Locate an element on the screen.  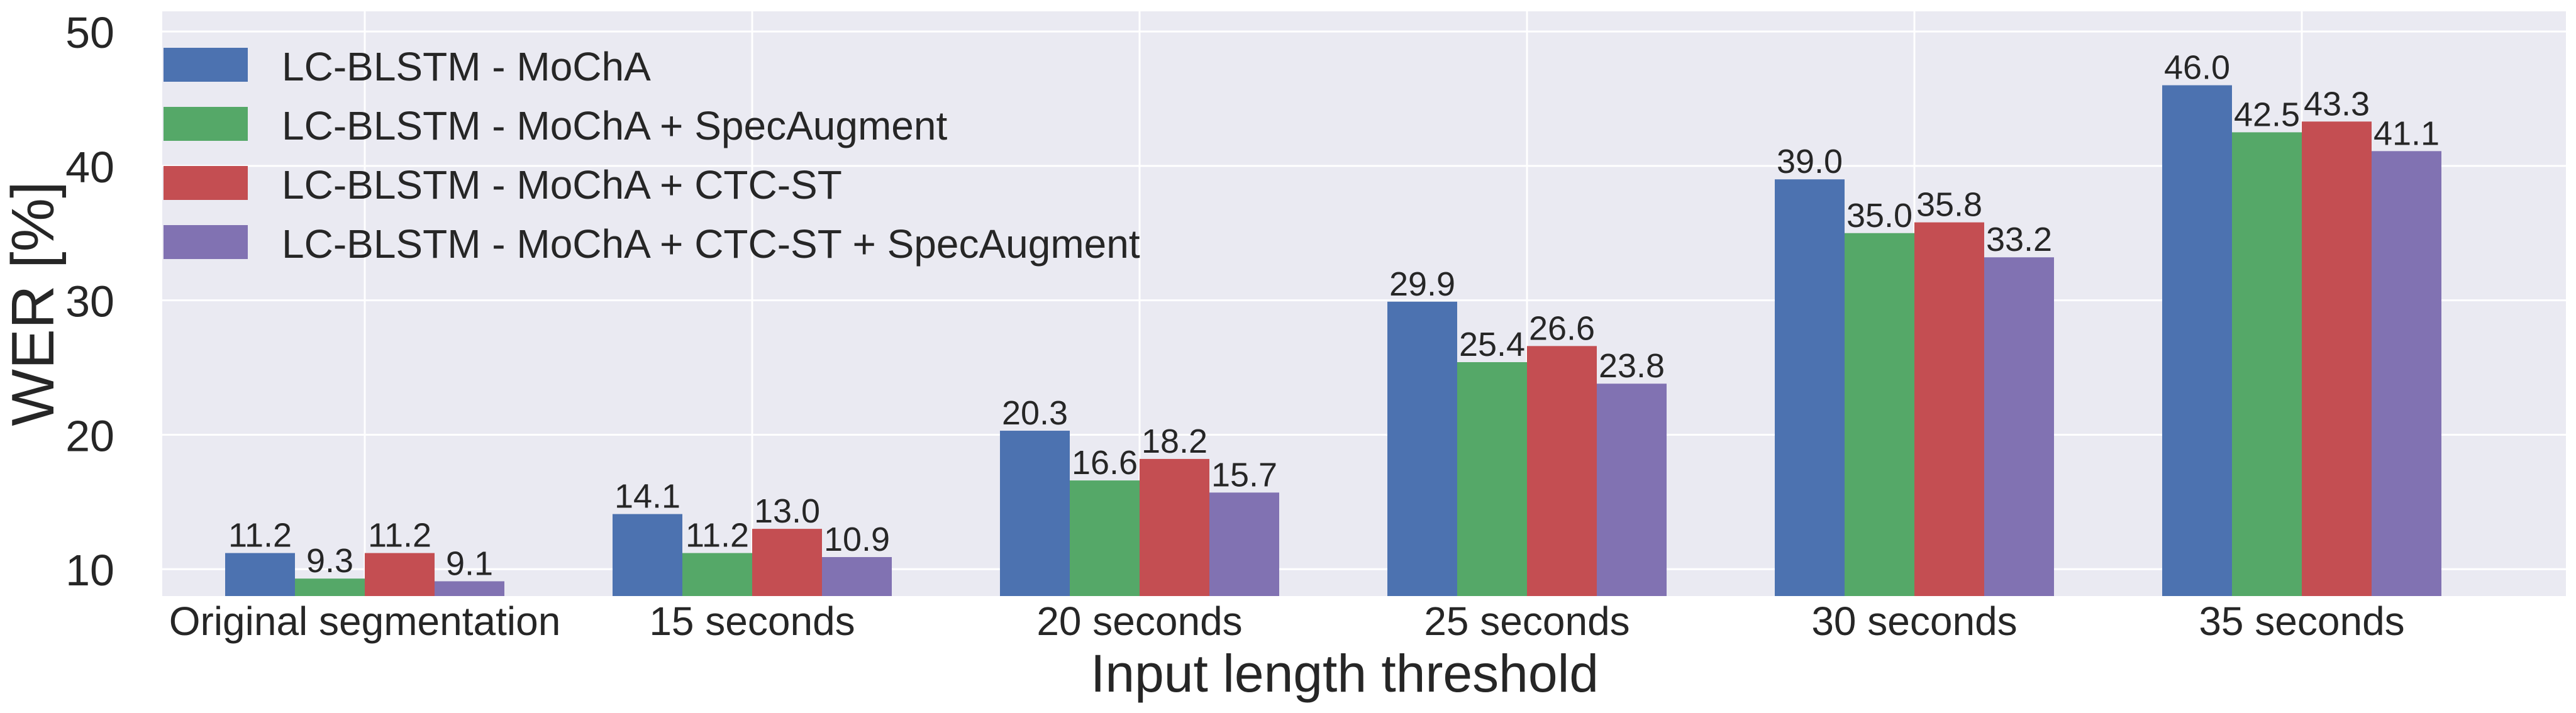
bar-value-label: 39.0 is located at coordinates (1810, 161).